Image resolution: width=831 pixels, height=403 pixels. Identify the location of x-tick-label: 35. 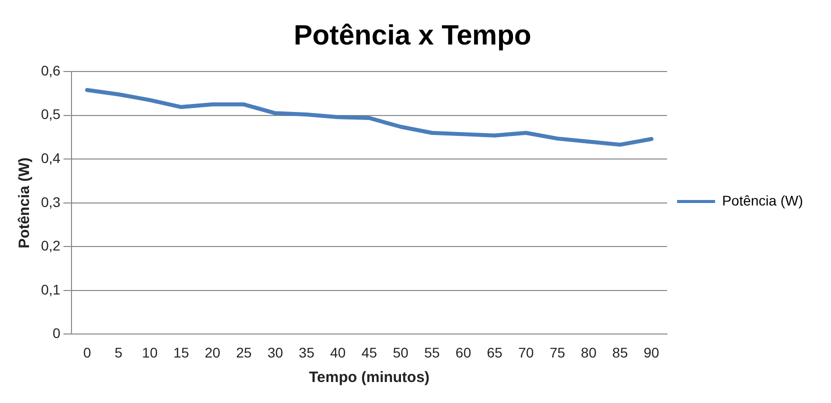
(306, 352).